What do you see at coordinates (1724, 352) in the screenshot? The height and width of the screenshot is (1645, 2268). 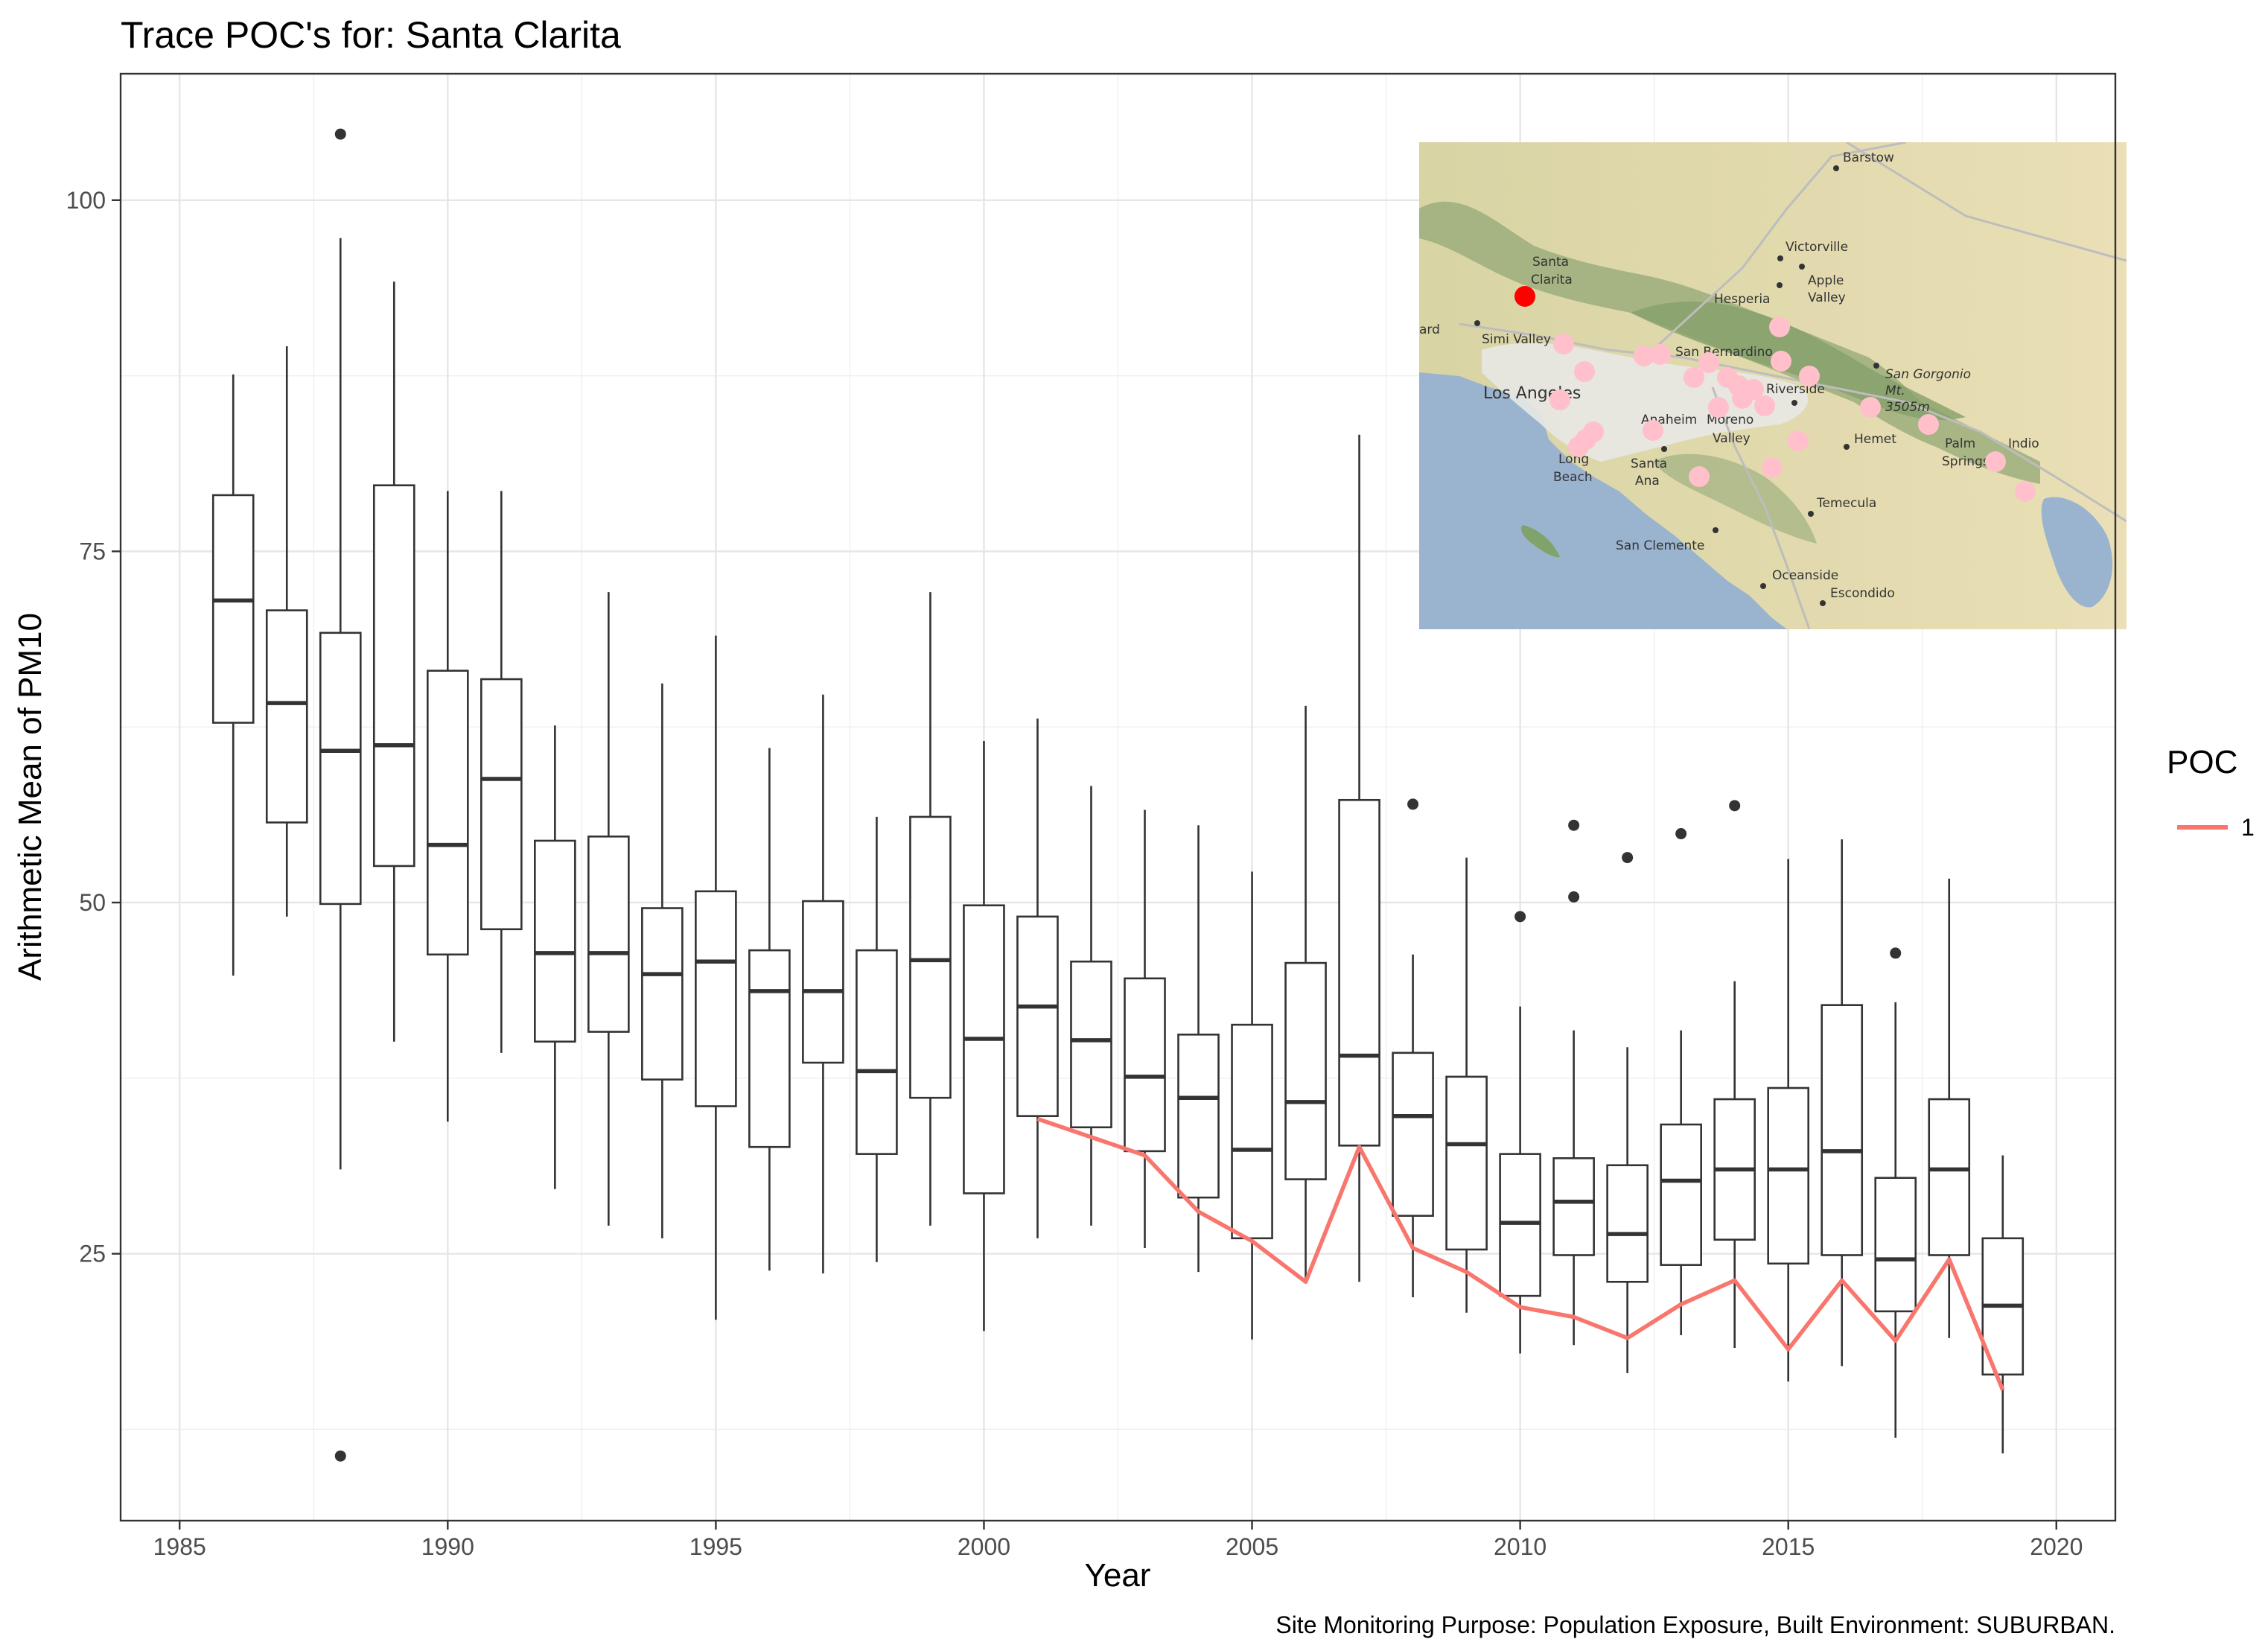 I see `map-label: San Bernardino` at bounding box center [1724, 352].